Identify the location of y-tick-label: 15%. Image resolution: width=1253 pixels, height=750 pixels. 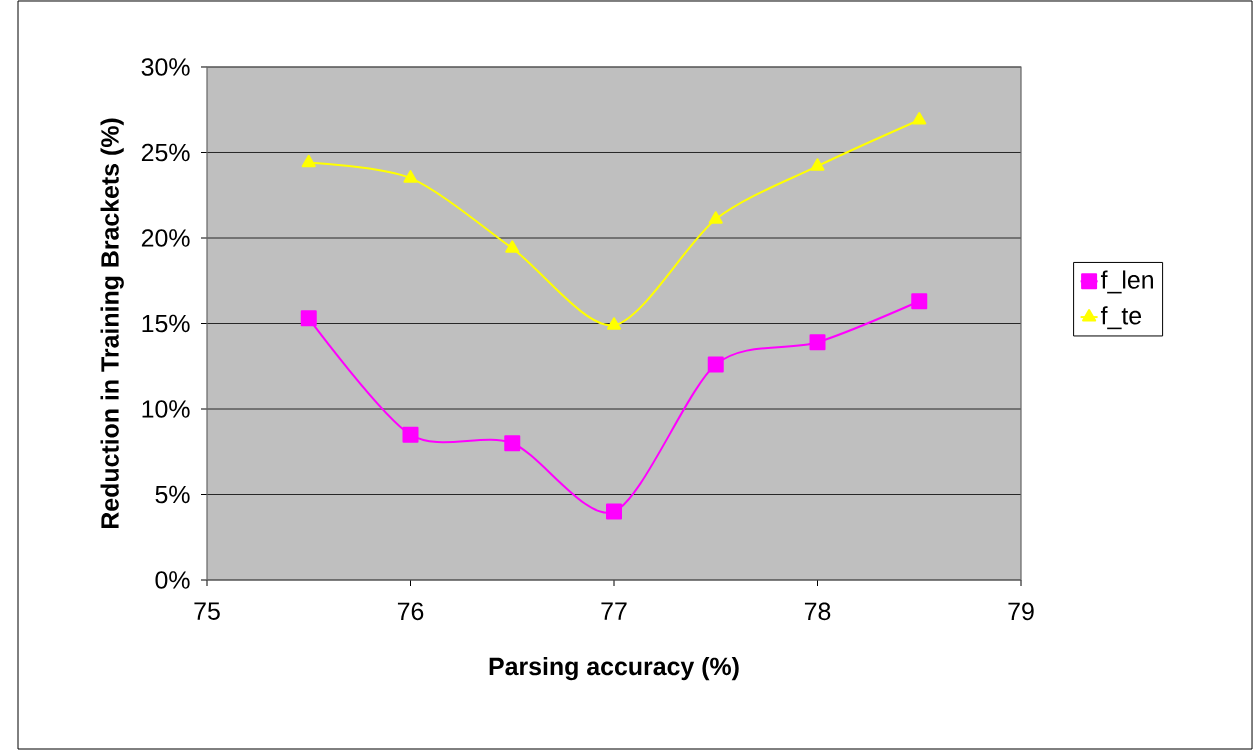
(166, 323).